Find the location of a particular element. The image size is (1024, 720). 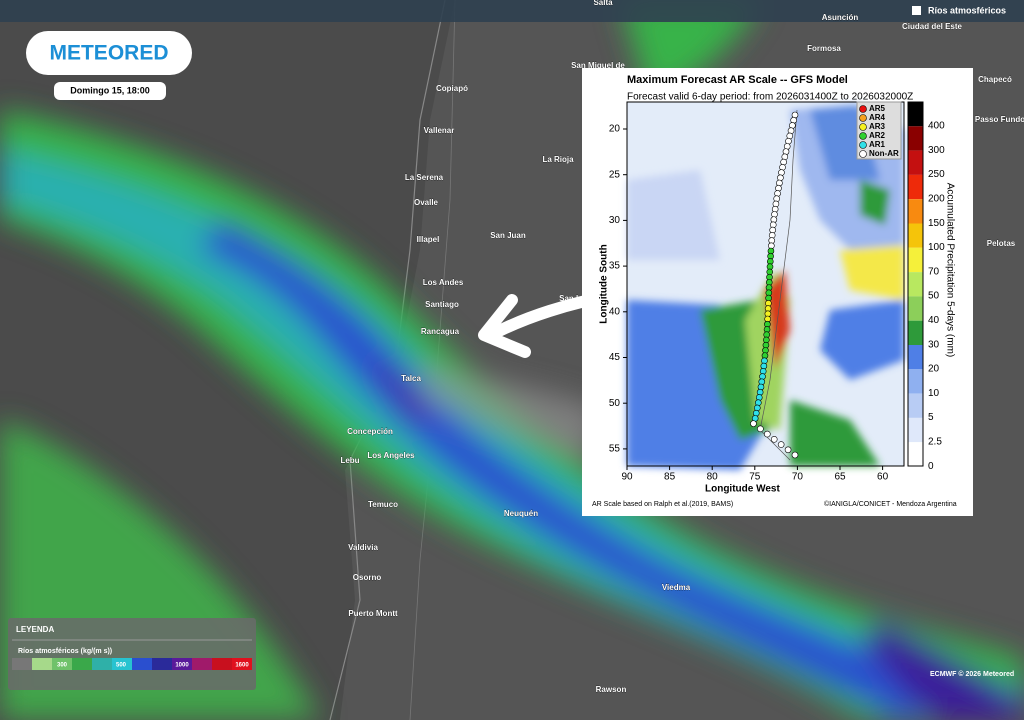

city-label: Los Andes is located at coordinates (443, 282).